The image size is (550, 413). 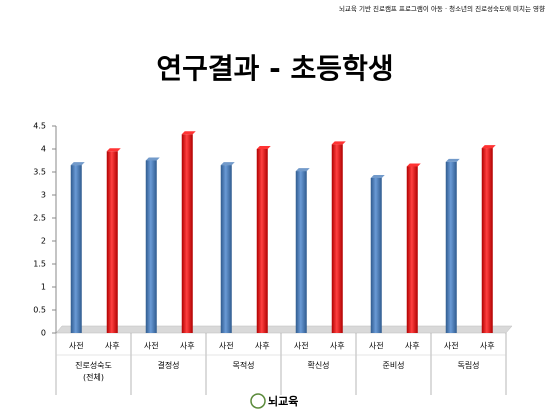 I want to click on y-tick-label: 4.5, so click(x=39, y=126).